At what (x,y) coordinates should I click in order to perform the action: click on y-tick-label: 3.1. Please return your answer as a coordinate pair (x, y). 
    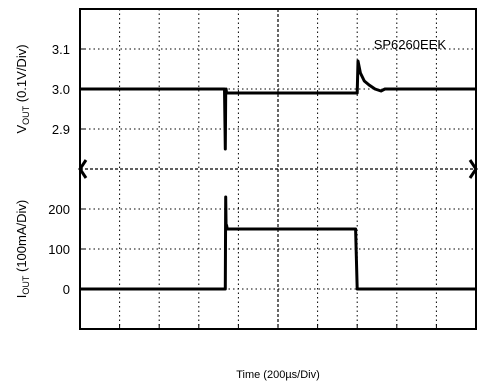
    Looking at the image, I should click on (61, 49).